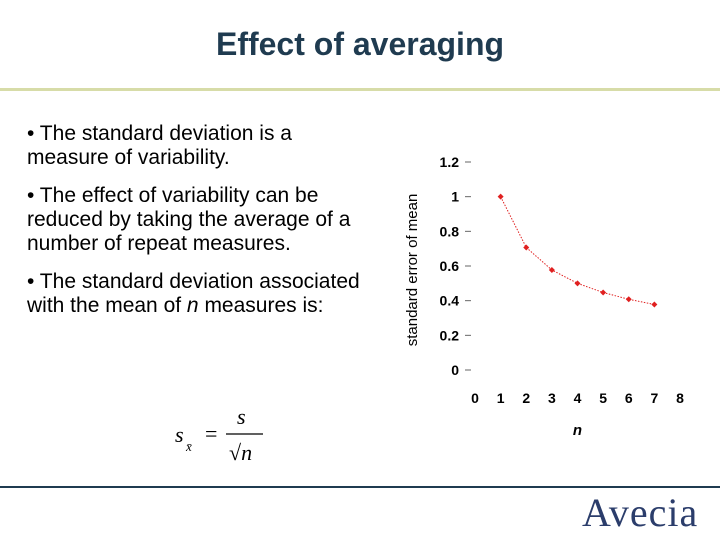 Image resolution: width=720 pixels, height=540 pixels. What do you see at coordinates (240, 452) in the screenshot?
I see `formula-denominator: √n` at bounding box center [240, 452].